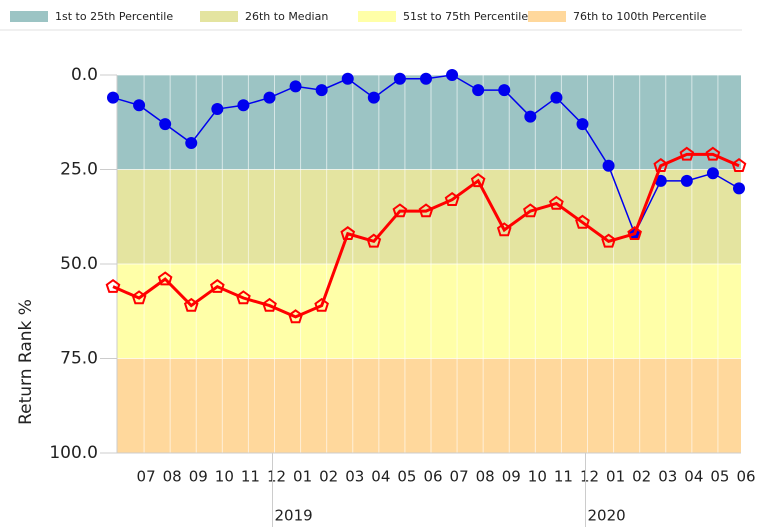 This screenshot has height=531, width=757. Describe the element at coordinates (640, 16) in the screenshot. I see `legend-label: 76th to 100th Percentile` at that location.